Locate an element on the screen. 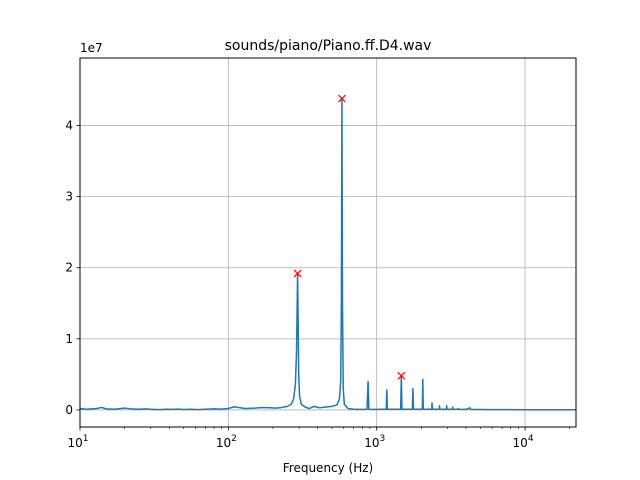 This screenshot has height=480, width=640. y-tick-label: 1 is located at coordinates (69, 339).